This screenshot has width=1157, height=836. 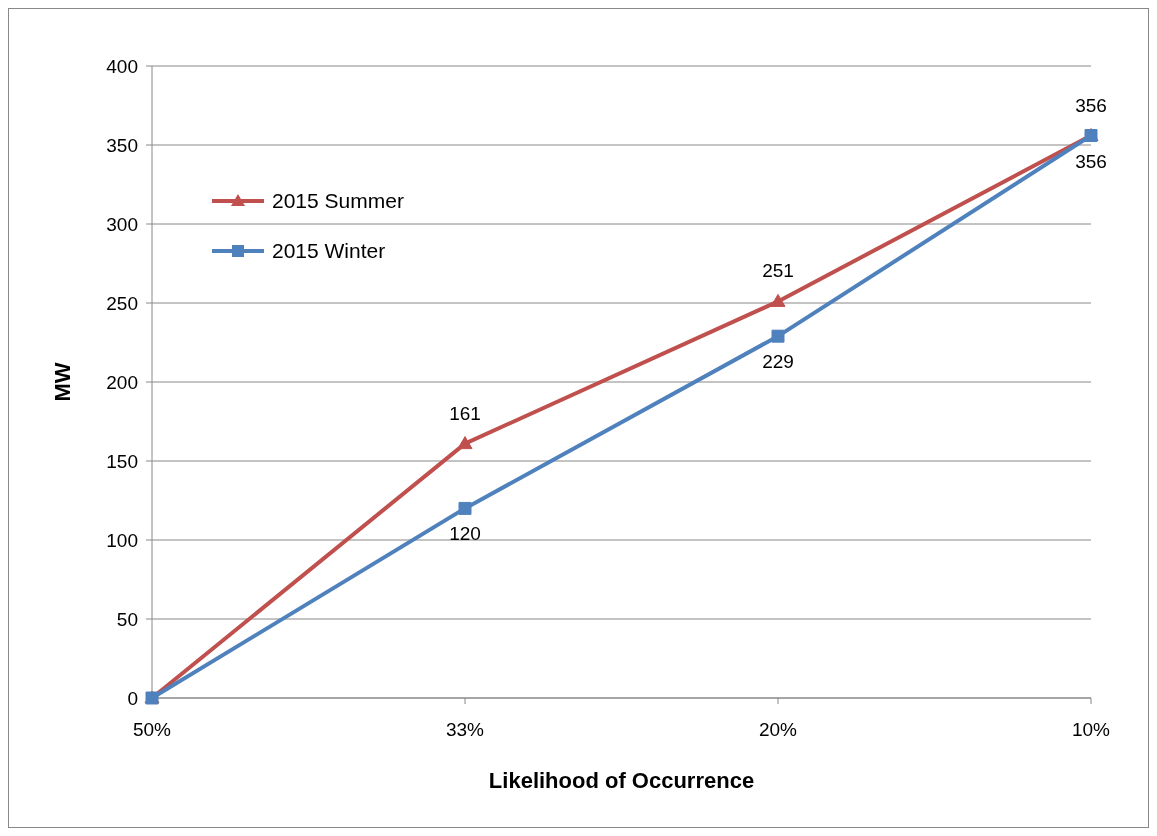 What do you see at coordinates (329, 251) in the screenshot?
I see `legend-label: 2015 Winter` at bounding box center [329, 251].